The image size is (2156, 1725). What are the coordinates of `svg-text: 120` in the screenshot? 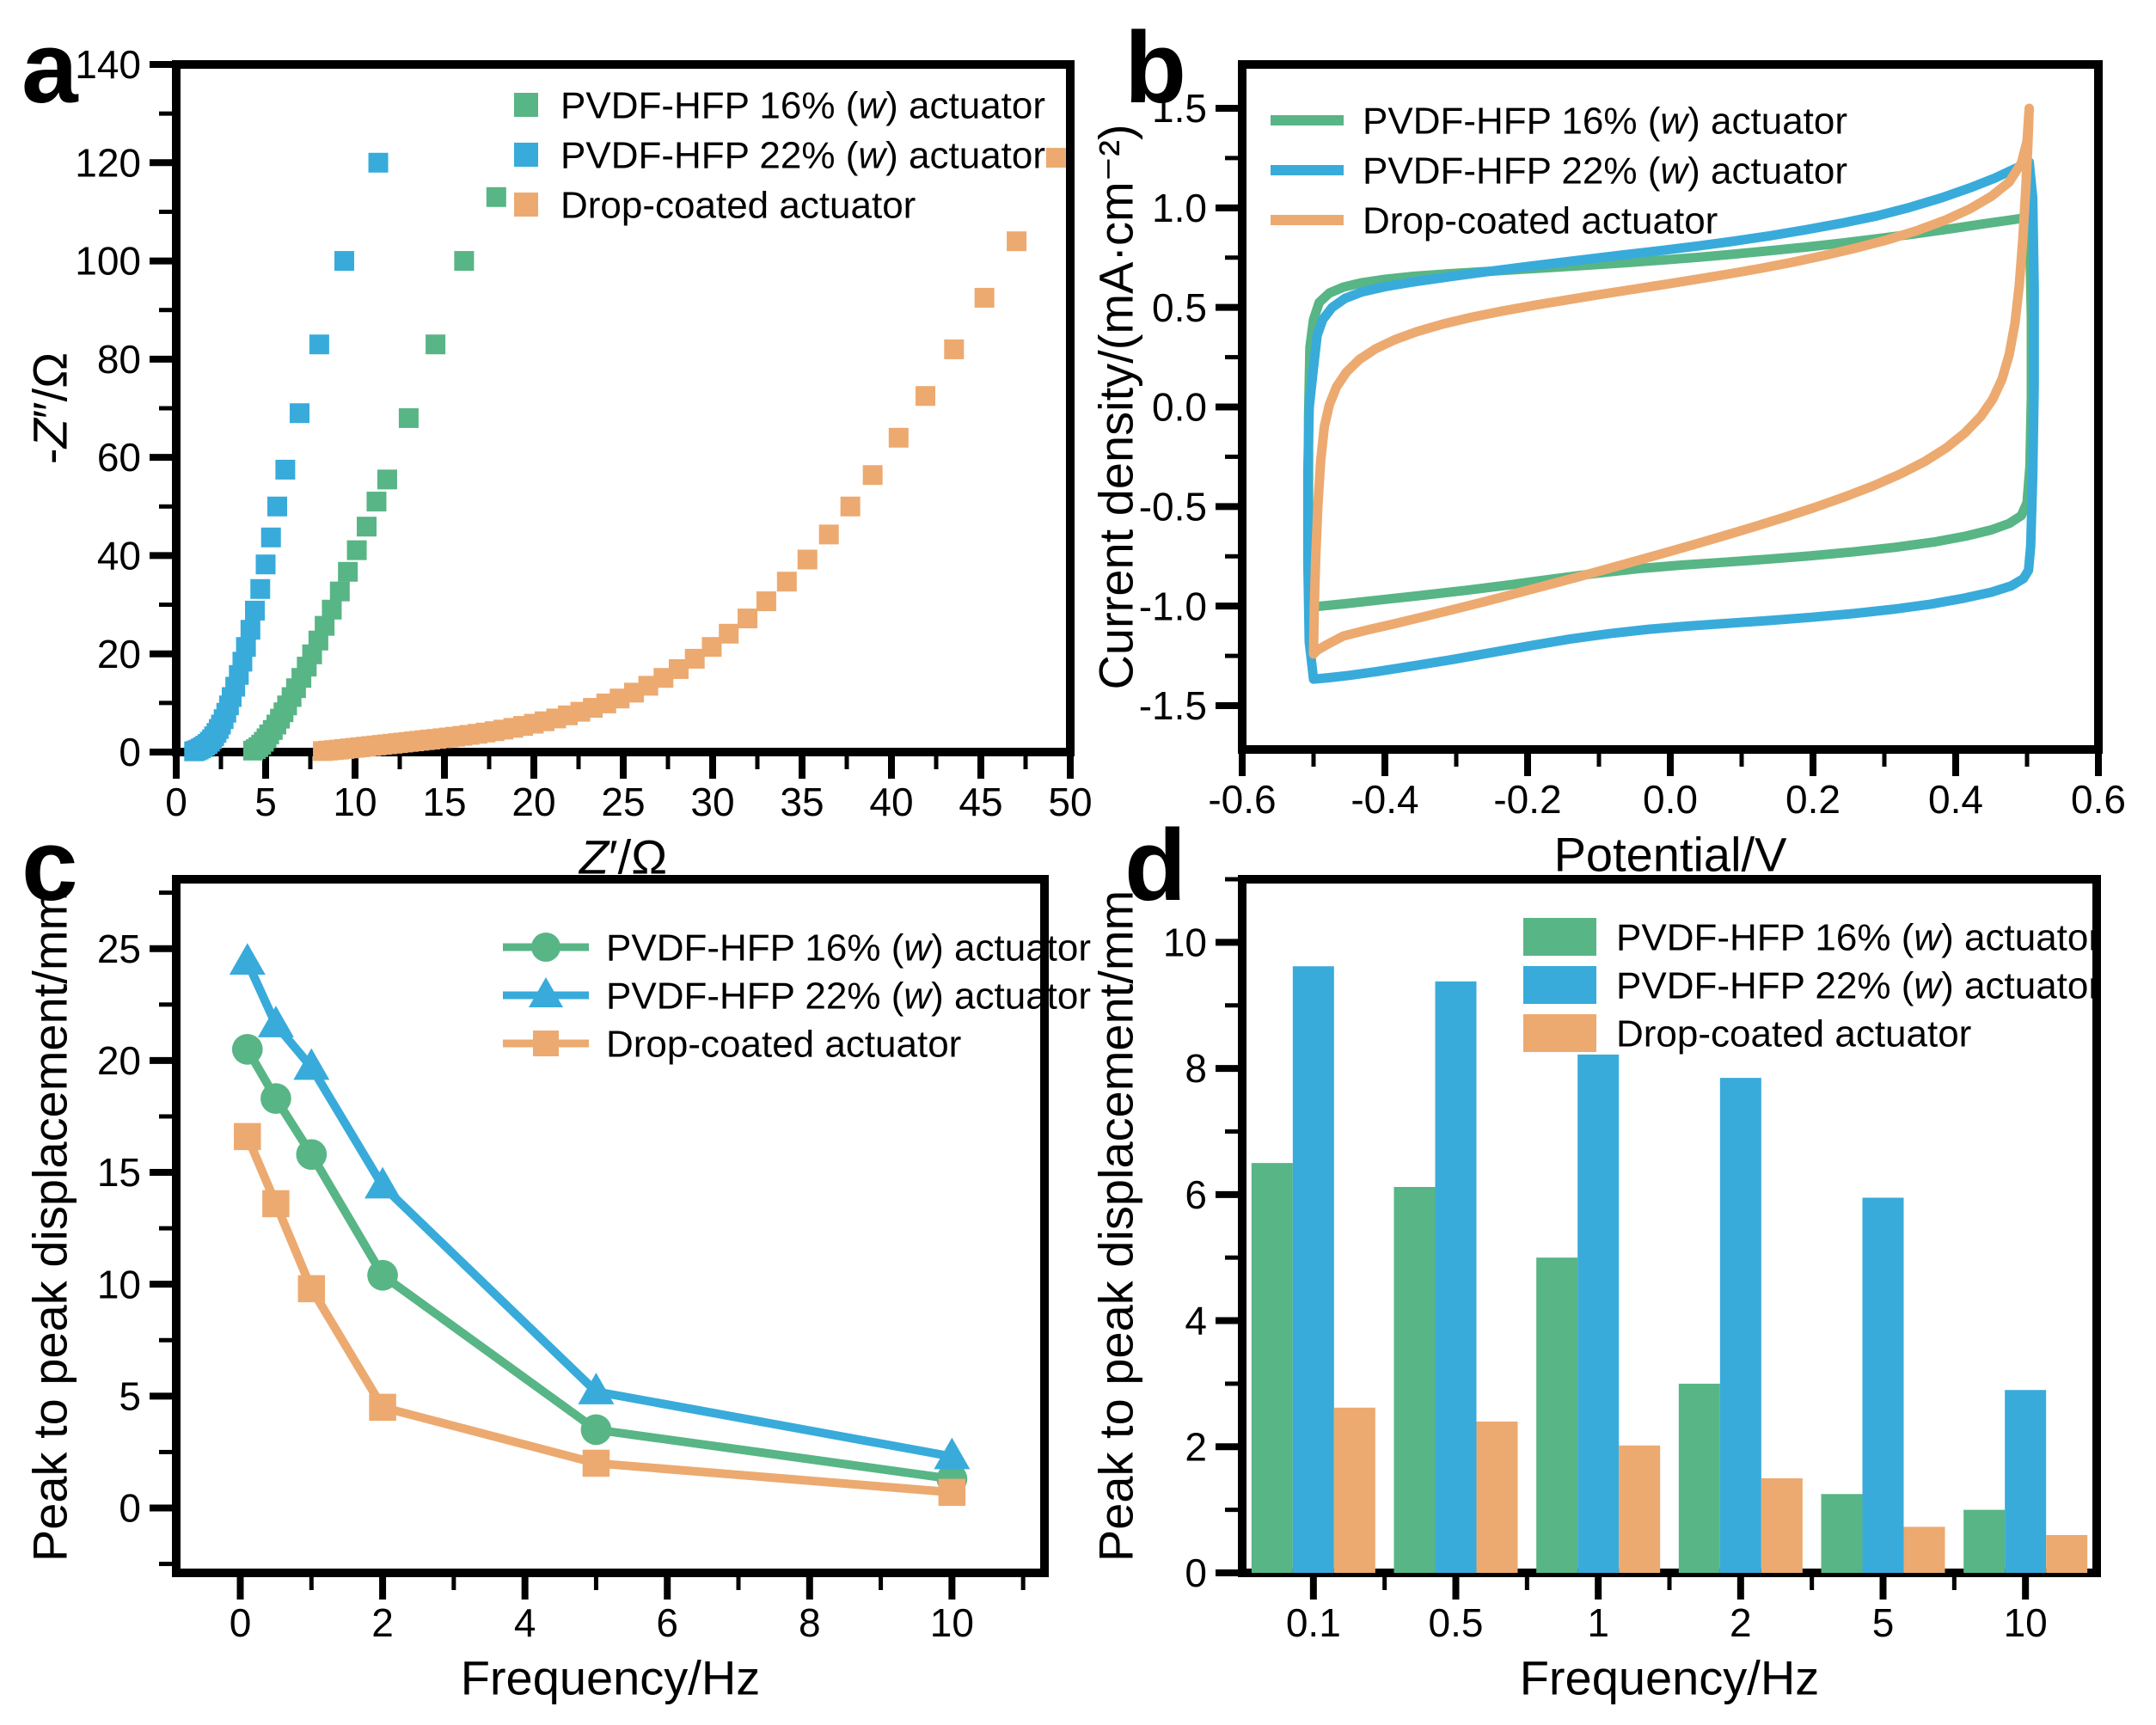 It's located at (108, 163).